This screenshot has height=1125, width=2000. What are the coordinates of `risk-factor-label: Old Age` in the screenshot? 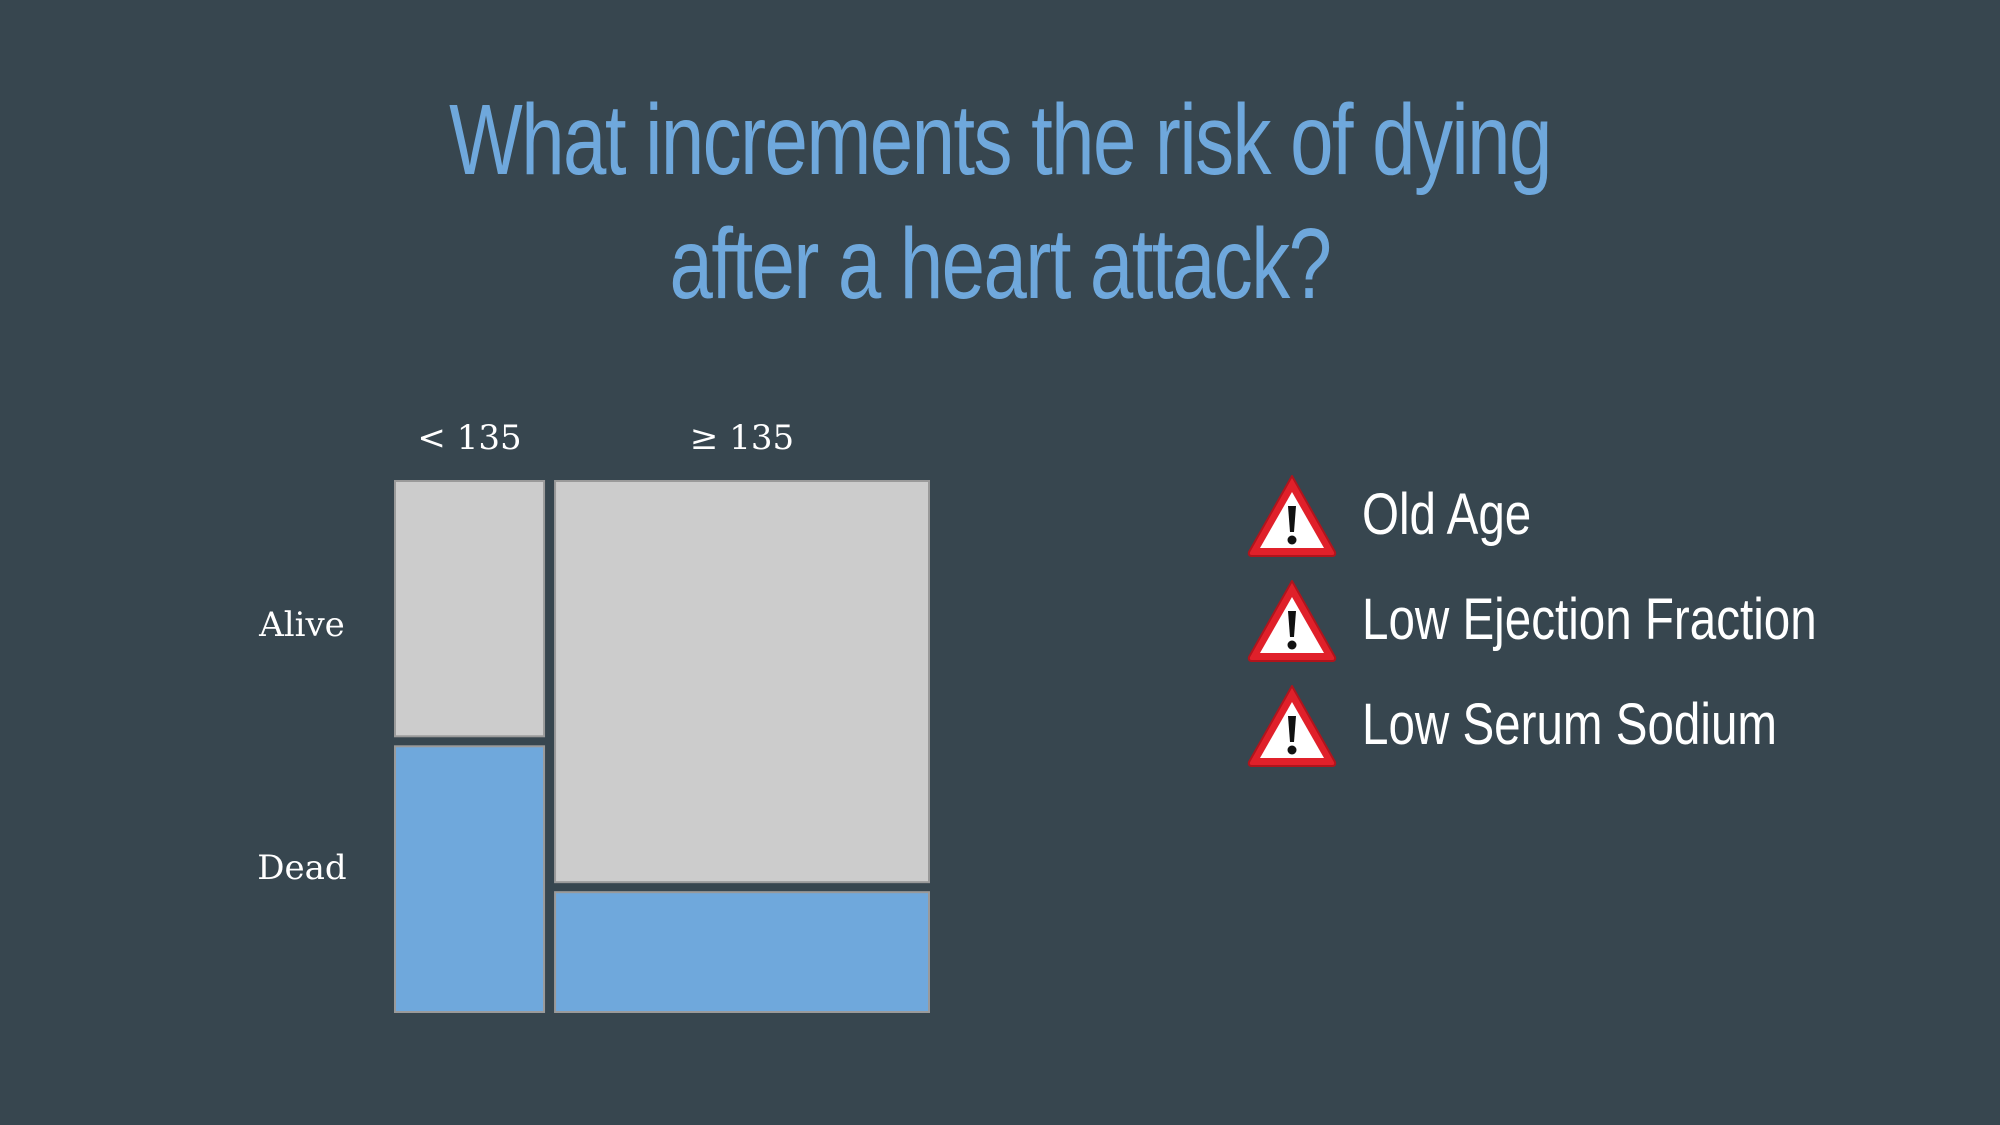 It's located at (1447, 514).